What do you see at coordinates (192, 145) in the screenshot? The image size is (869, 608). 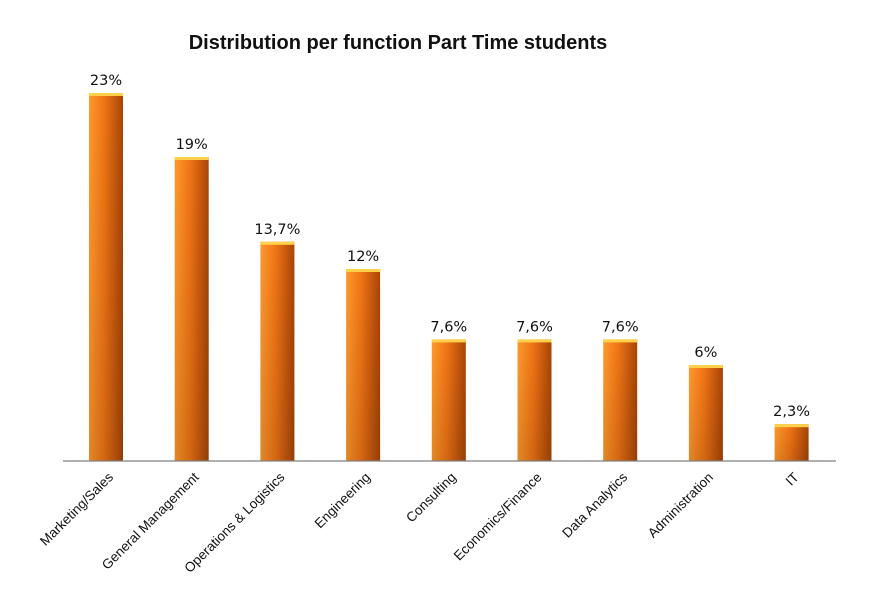 I see `data-label-general-management: 19%` at bounding box center [192, 145].